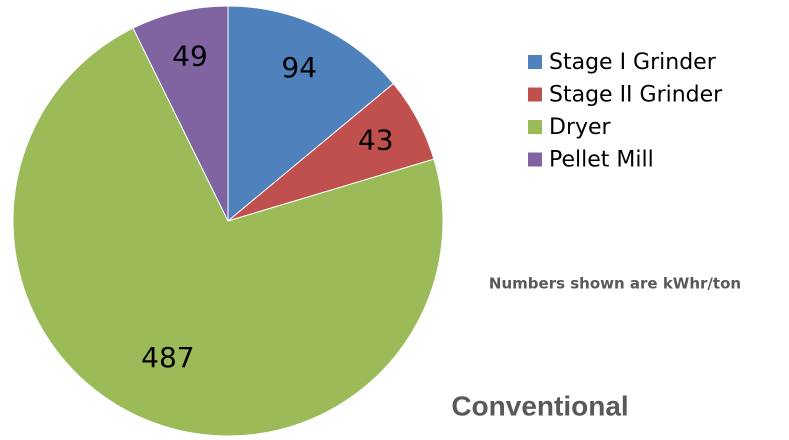  I want to click on legend-label: Pellet Mill, so click(601, 160).